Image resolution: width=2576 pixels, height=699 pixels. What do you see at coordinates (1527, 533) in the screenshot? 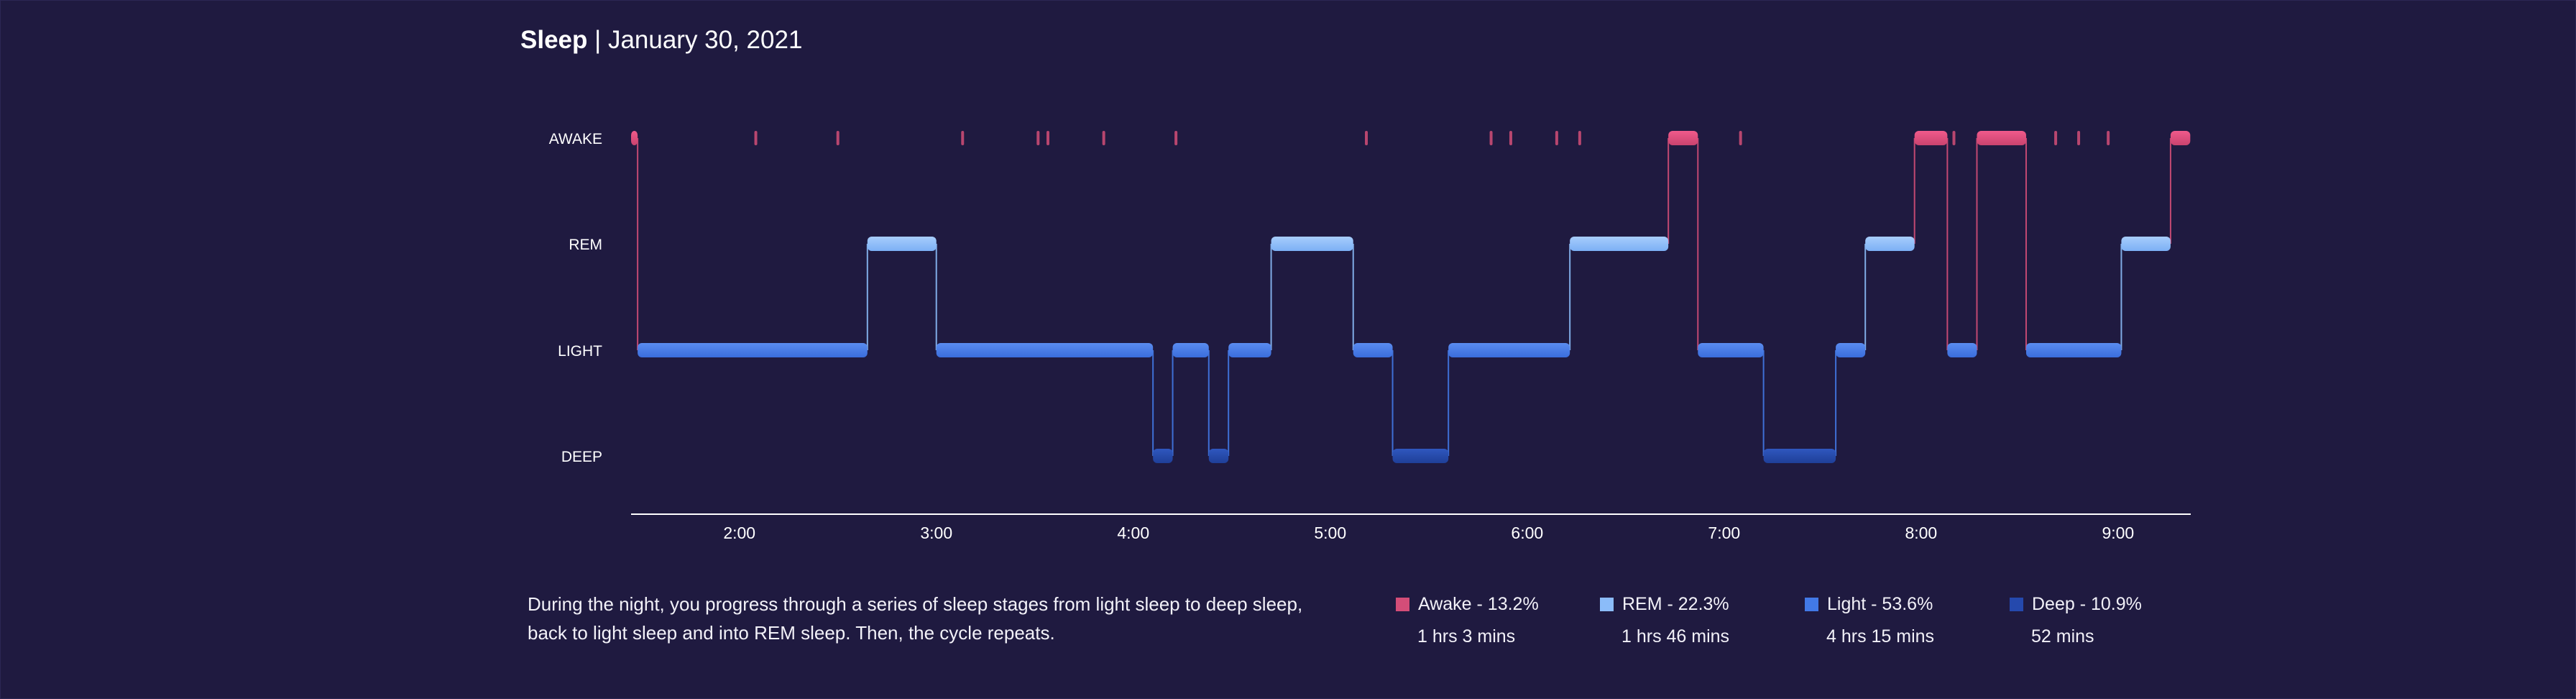
I see `x-tick-label: 6:00` at bounding box center [1527, 533].